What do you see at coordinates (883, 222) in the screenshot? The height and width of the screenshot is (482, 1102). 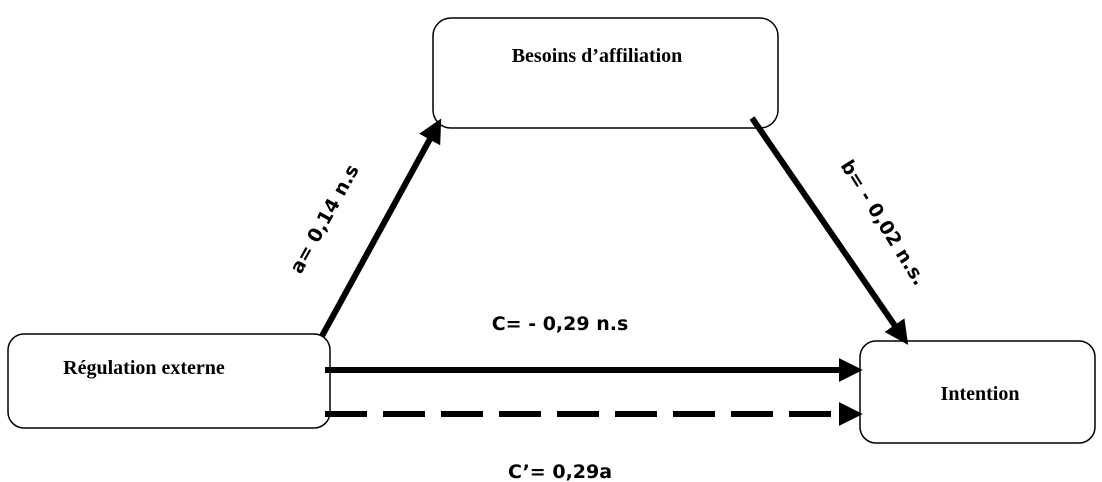 I see `edge-label: b= - 0,02 n.s.` at bounding box center [883, 222].